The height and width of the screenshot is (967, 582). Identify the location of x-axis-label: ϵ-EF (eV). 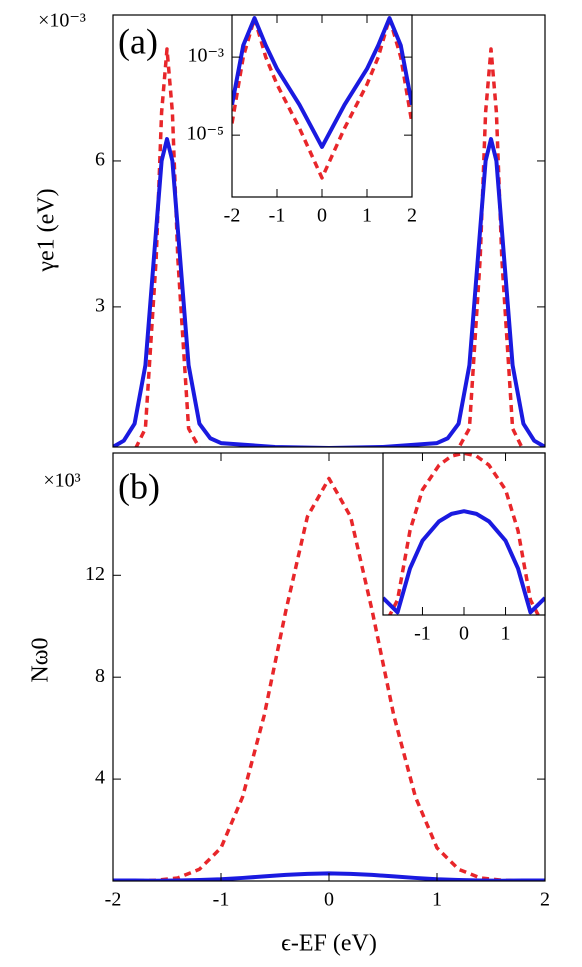
(329, 944).